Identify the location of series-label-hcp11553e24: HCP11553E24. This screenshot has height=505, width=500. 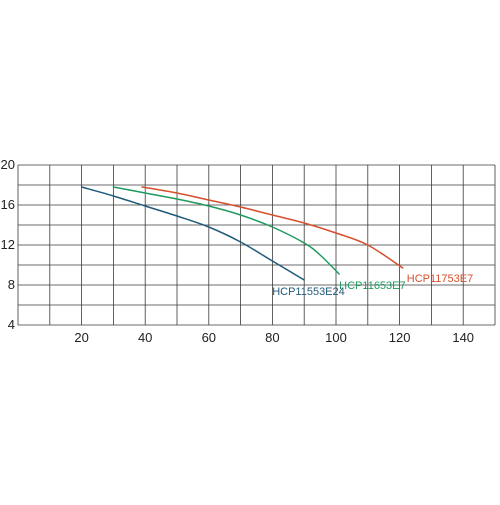
(308, 292).